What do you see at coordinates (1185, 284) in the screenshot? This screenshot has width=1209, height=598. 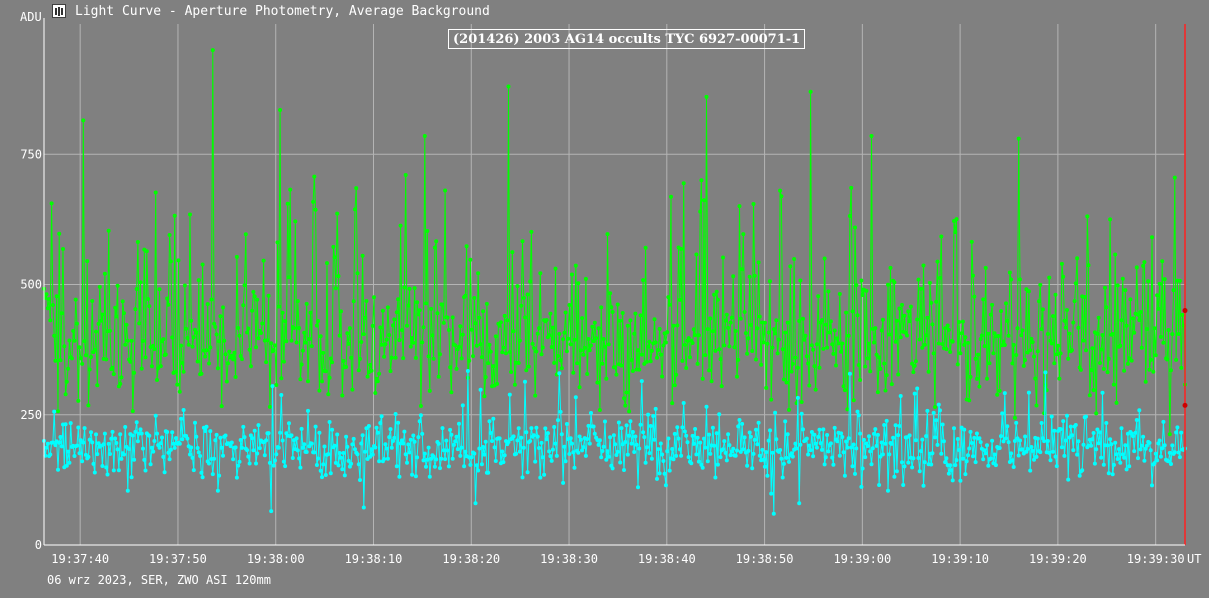 I see `time-cursor` at bounding box center [1185, 284].